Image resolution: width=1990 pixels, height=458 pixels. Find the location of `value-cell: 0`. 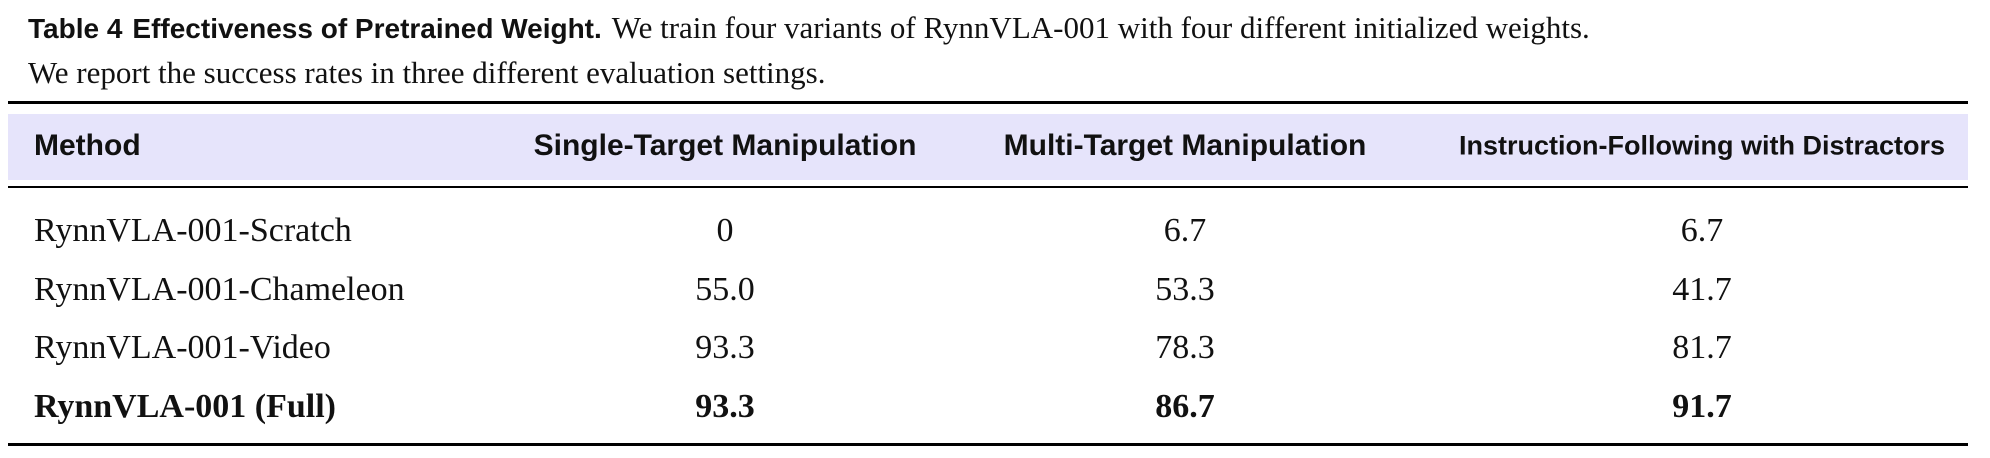

value-cell: 0 is located at coordinates (725, 230).